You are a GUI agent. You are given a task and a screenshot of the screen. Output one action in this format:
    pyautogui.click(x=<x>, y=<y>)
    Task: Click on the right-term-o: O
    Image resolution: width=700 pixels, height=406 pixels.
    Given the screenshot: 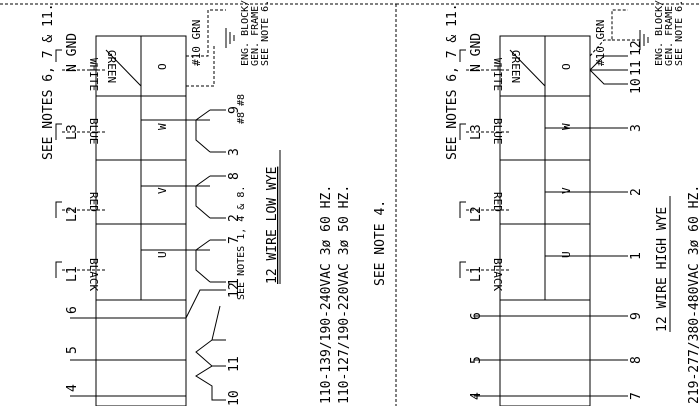 What is the action you would take?
    pyautogui.click(x=566, y=66)
    